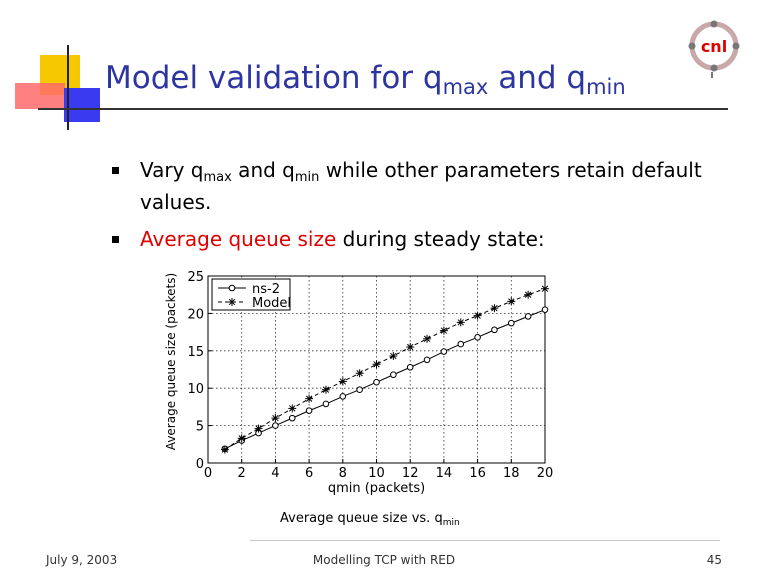  What do you see at coordinates (195, 314) in the screenshot?
I see `y-tick-label: 20` at bounding box center [195, 314].